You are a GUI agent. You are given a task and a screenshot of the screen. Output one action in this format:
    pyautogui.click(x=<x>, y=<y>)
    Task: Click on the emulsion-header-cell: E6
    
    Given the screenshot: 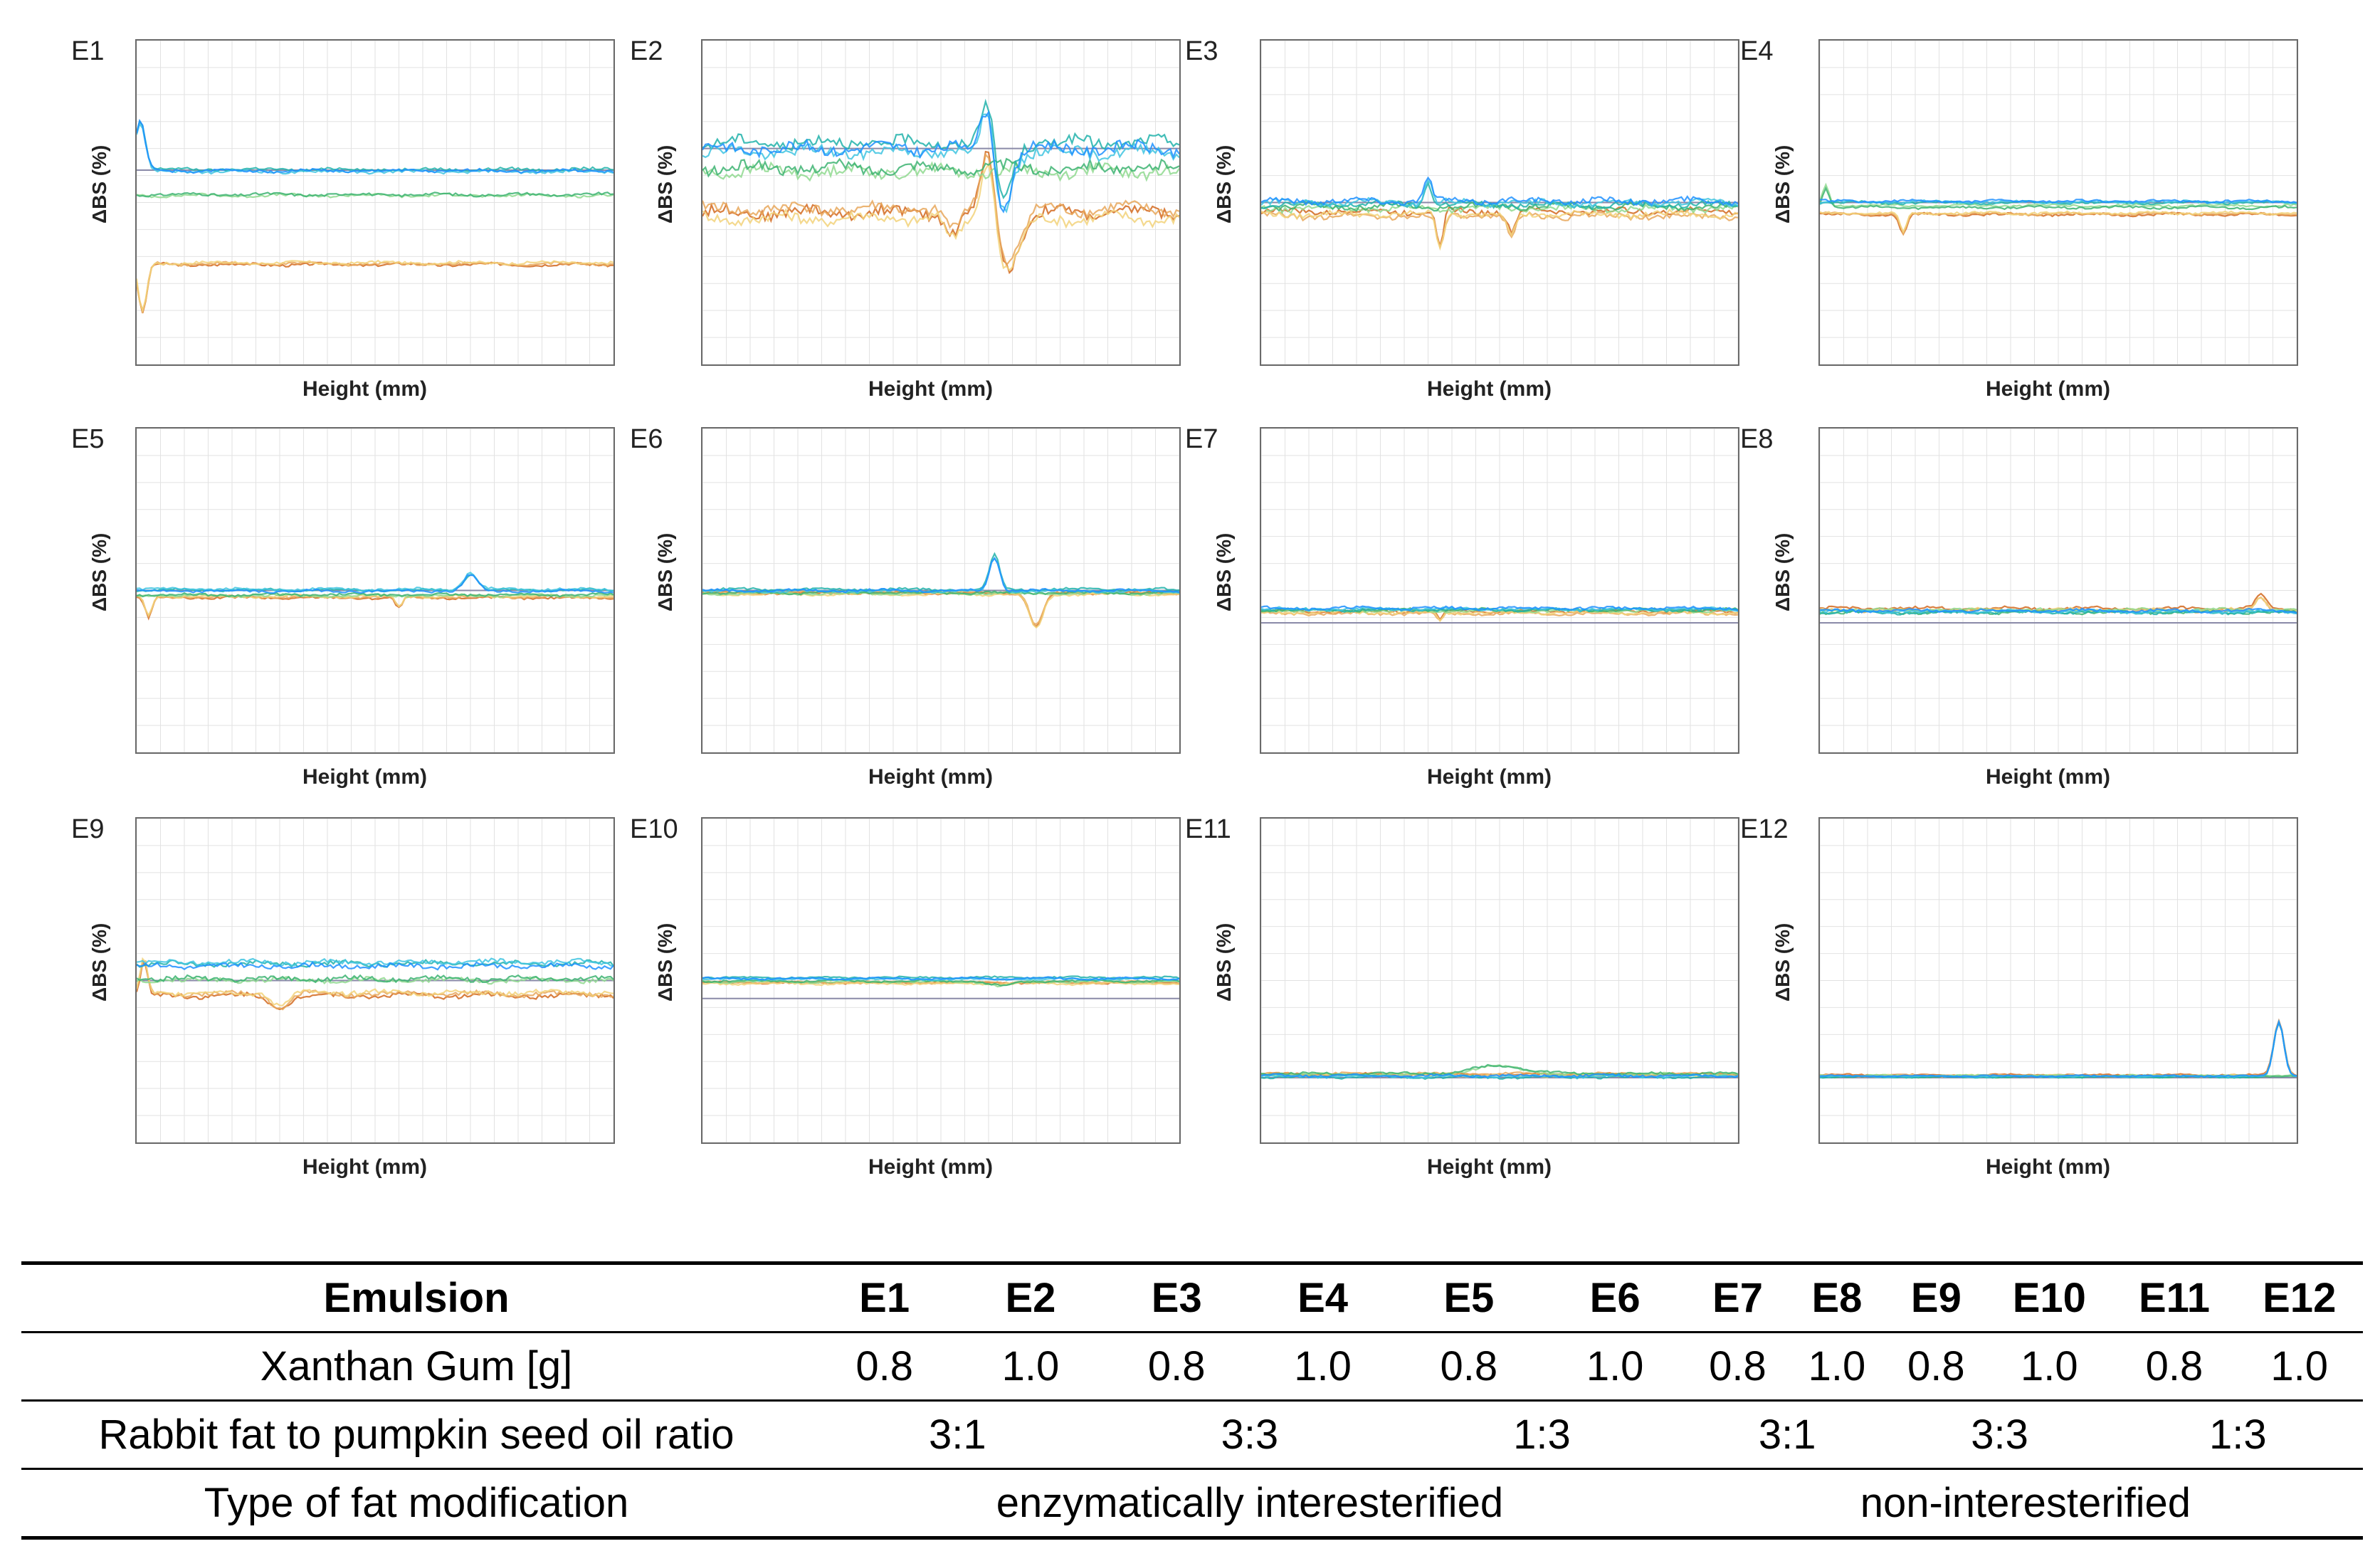 What is the action you would take?
    pyautogui.click(x=1615, y=1298)
    